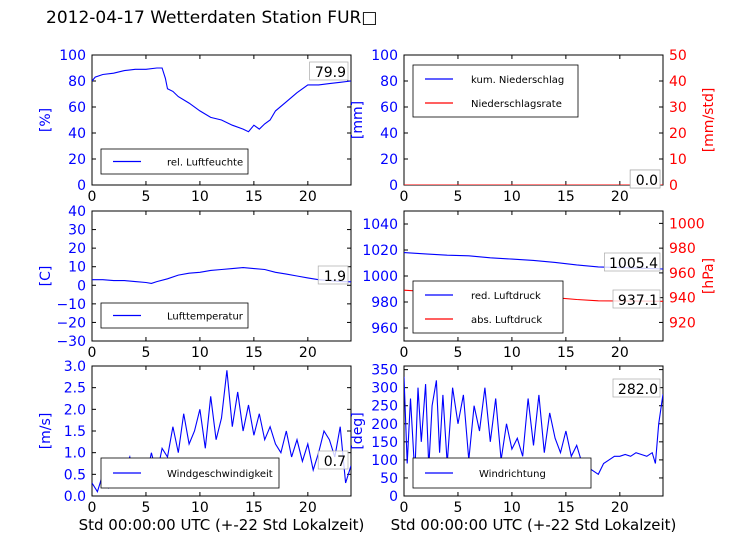 The height and width of the screenshot is (552, 736). I want to click on current-value: 1.9, so click(335, 277).